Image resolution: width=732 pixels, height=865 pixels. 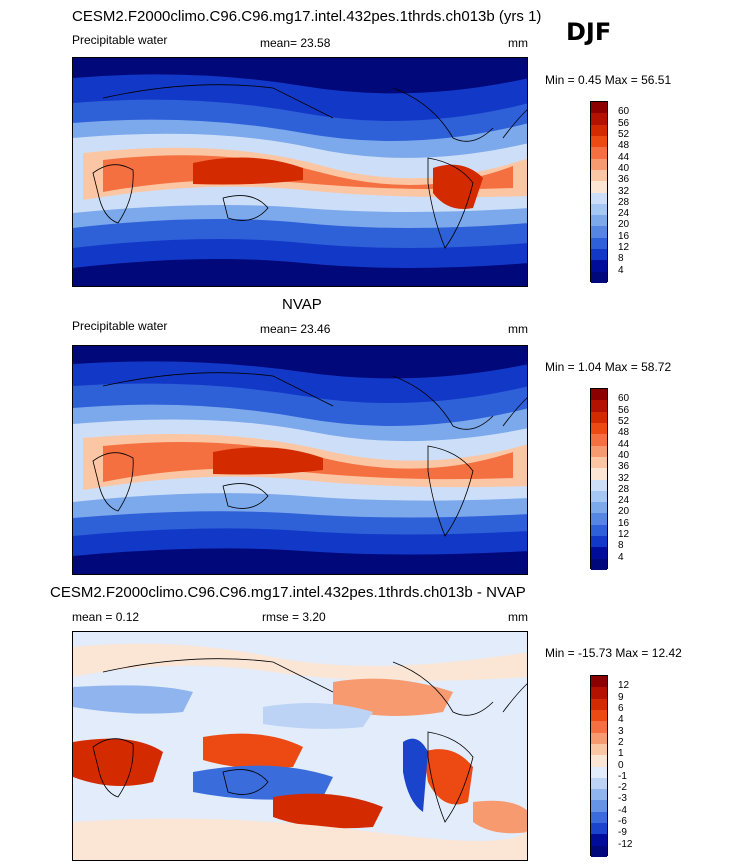 What do you see at coordinates (608, 367) in the screenshot?
I see `panel2-minmax: Min = 1.04 Max = 58.72` at bounding box center [608, 367].